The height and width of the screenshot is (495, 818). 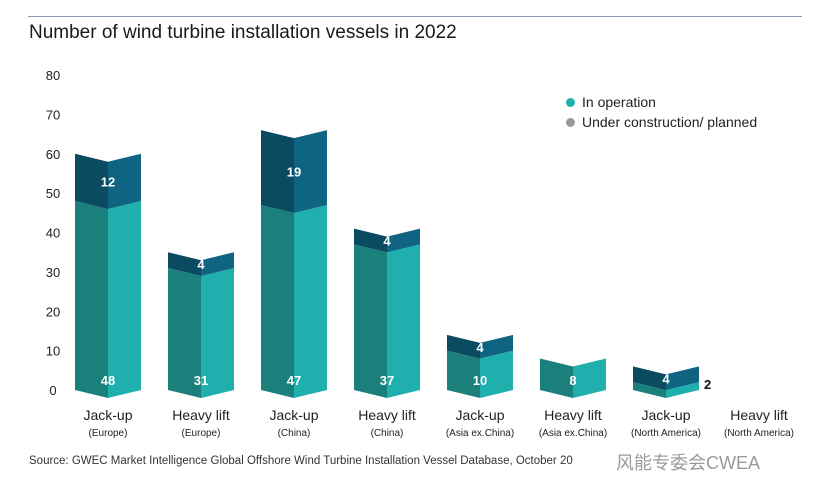 What do you see at coordinates (53, 114) in the screenshot?
I see `y-tick-label: 70` at bounding box center [53, 114].